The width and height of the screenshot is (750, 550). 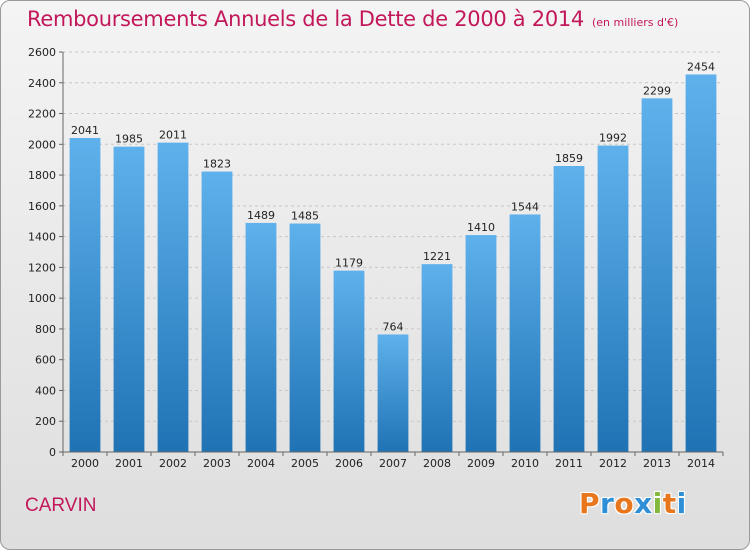 What do you see at coordinates (173, 463) in the screenshot?
I see `x-tick-label-2002: 2002` at bounding box center [173, 463].